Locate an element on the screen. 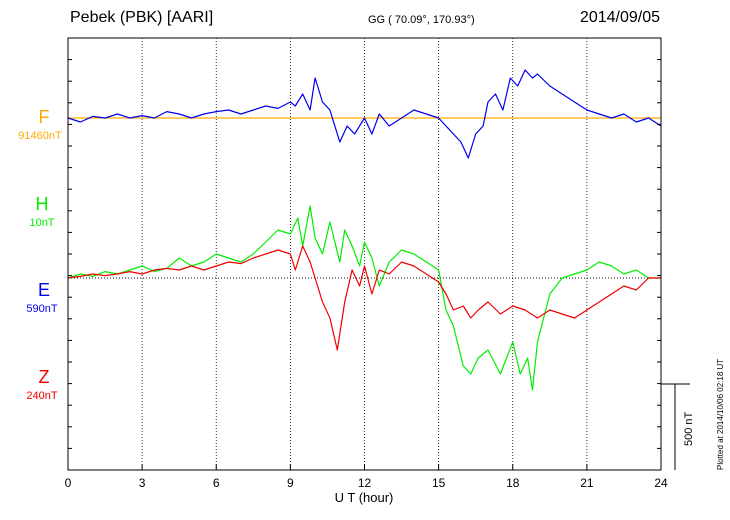  geo-coordinates: GG ( 70.09°, 170.93°) is located at coordinates (421, 20).